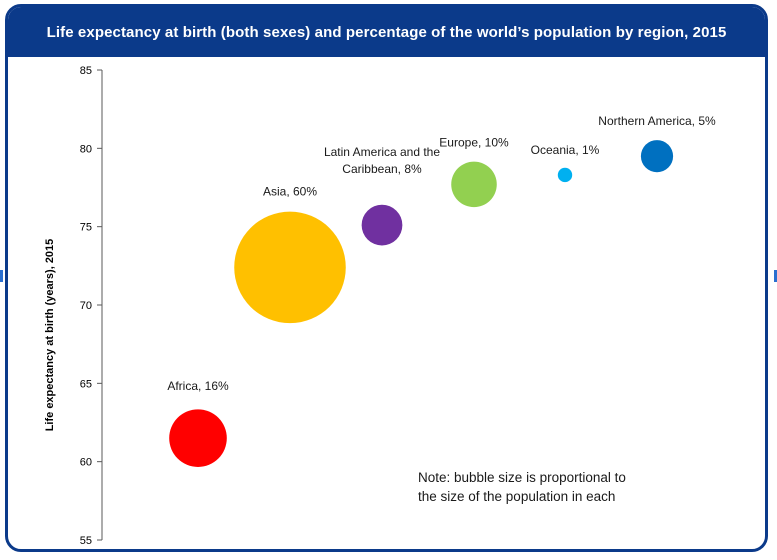  What do you see at coordinates (382, 225) in the screenshot?
I see `bubble-latin-america-and-the-caribbean` at bounding box center [382, 225].